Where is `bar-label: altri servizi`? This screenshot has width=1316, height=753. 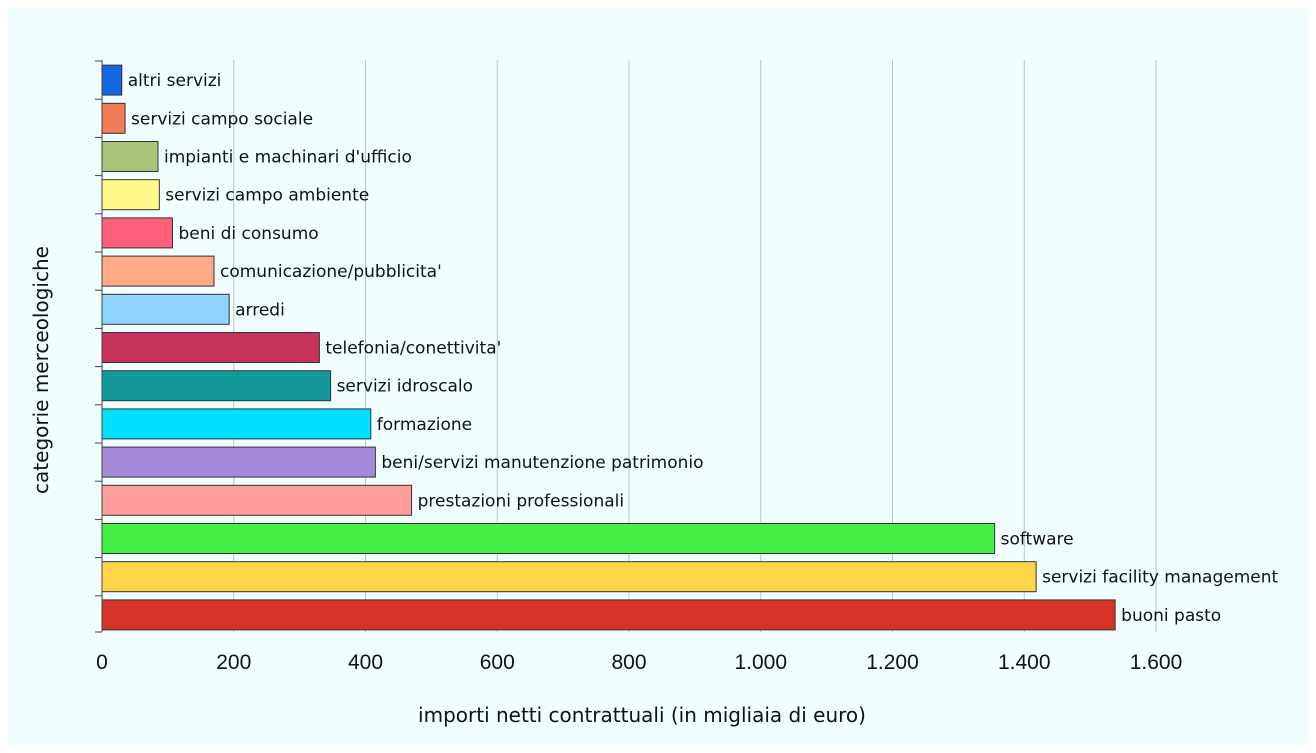 bar-label: altri servizi is located at coordinates (175, 81).